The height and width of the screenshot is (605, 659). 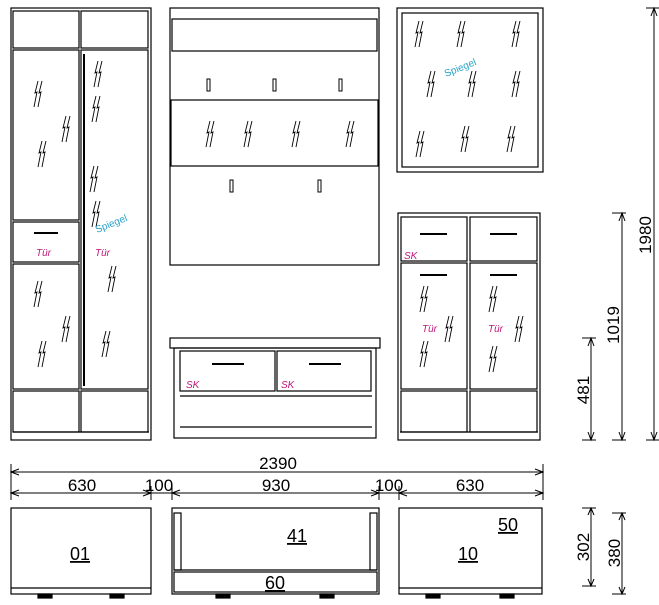 What do you see at coordinates (82, 485) in the screenshot?
I see `dim-left-width: 630` at bounding box center [82, 485].